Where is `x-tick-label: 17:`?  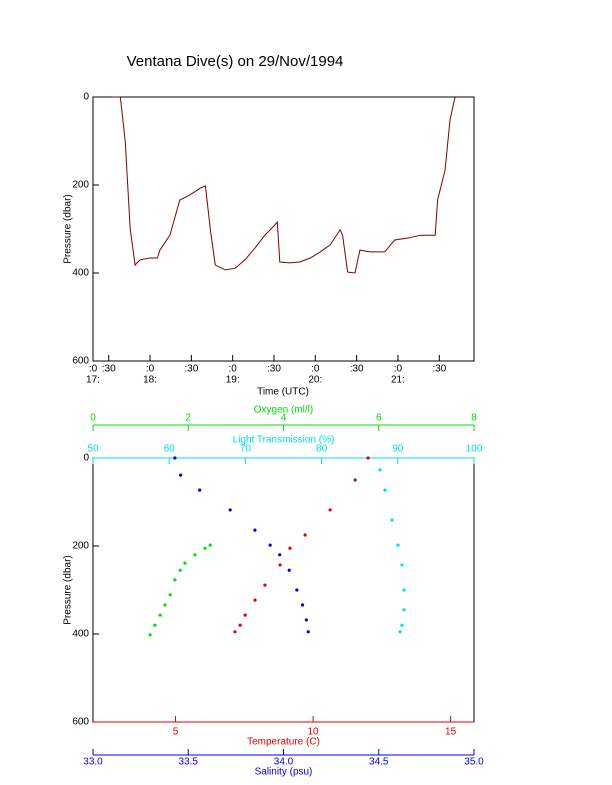
x-tick-label: 17: is located at coordinates (93, 380).